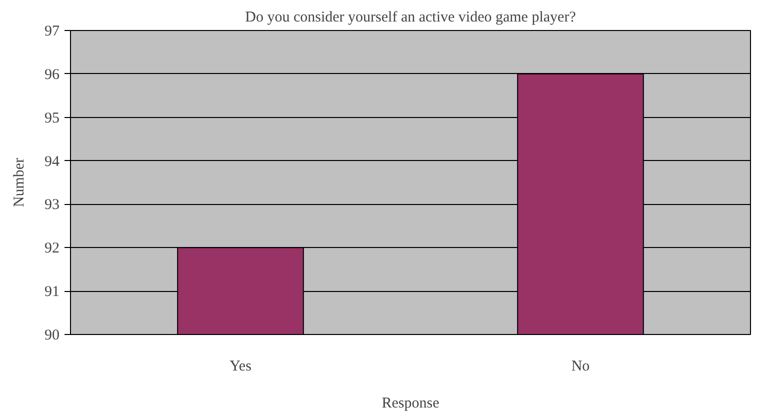 The image size is (766, 420). I want to click on x-axis-title: Response, so click(411, 404).